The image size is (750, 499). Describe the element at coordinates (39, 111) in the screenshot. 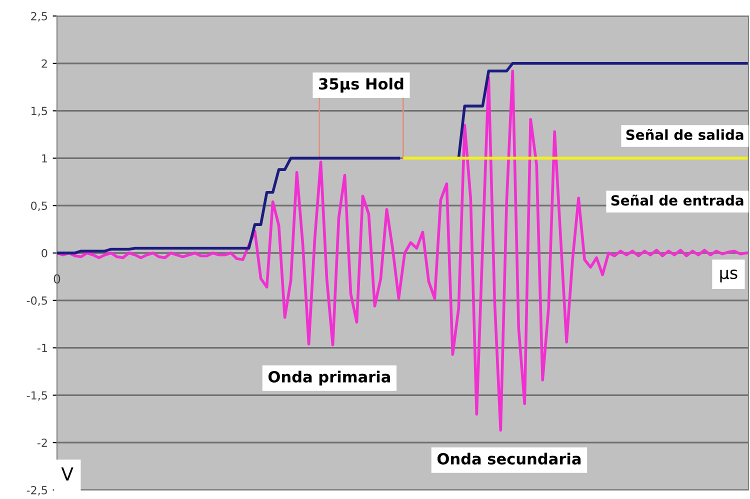

I see `y-tick-label: 1,5` at that location.